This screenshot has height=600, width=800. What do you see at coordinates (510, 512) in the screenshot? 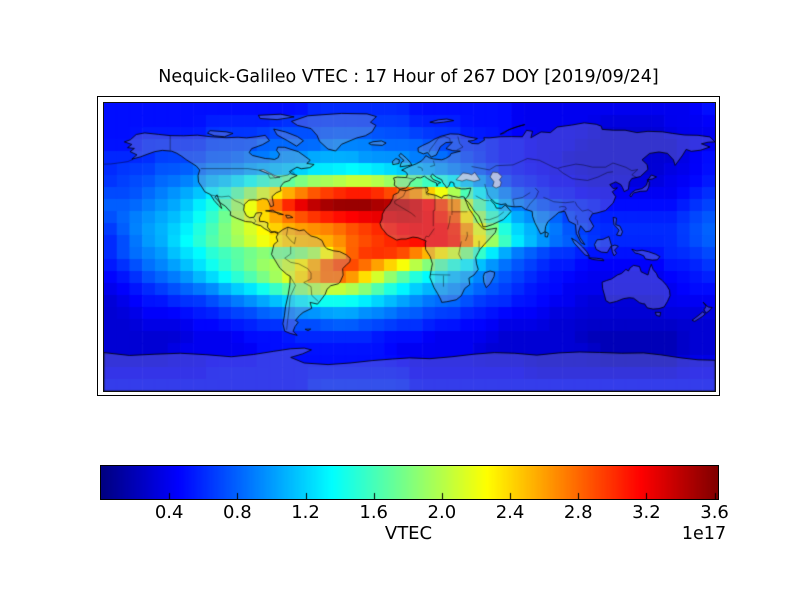
I see `colorbar-tick-label: 2.4` at bounding box center [510, 512].